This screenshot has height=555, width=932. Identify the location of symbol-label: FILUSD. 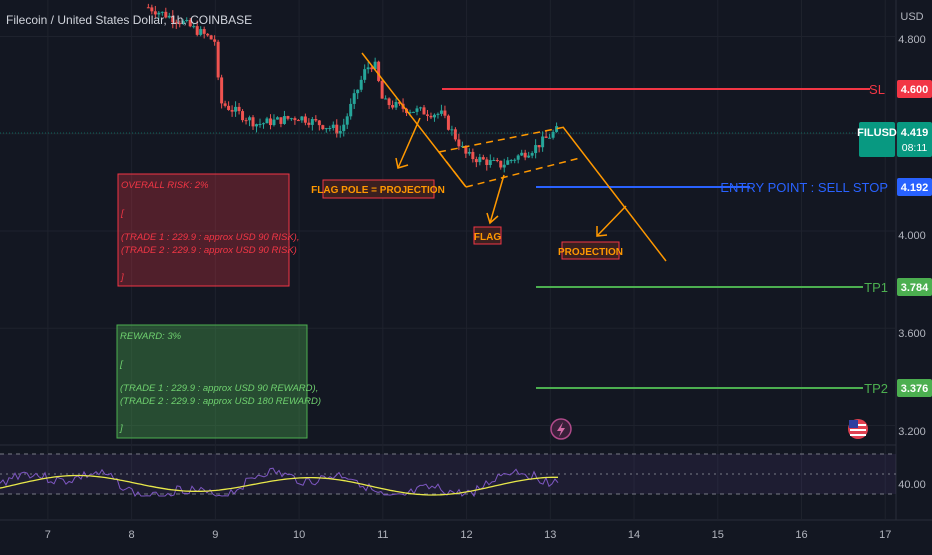
(877, 133).